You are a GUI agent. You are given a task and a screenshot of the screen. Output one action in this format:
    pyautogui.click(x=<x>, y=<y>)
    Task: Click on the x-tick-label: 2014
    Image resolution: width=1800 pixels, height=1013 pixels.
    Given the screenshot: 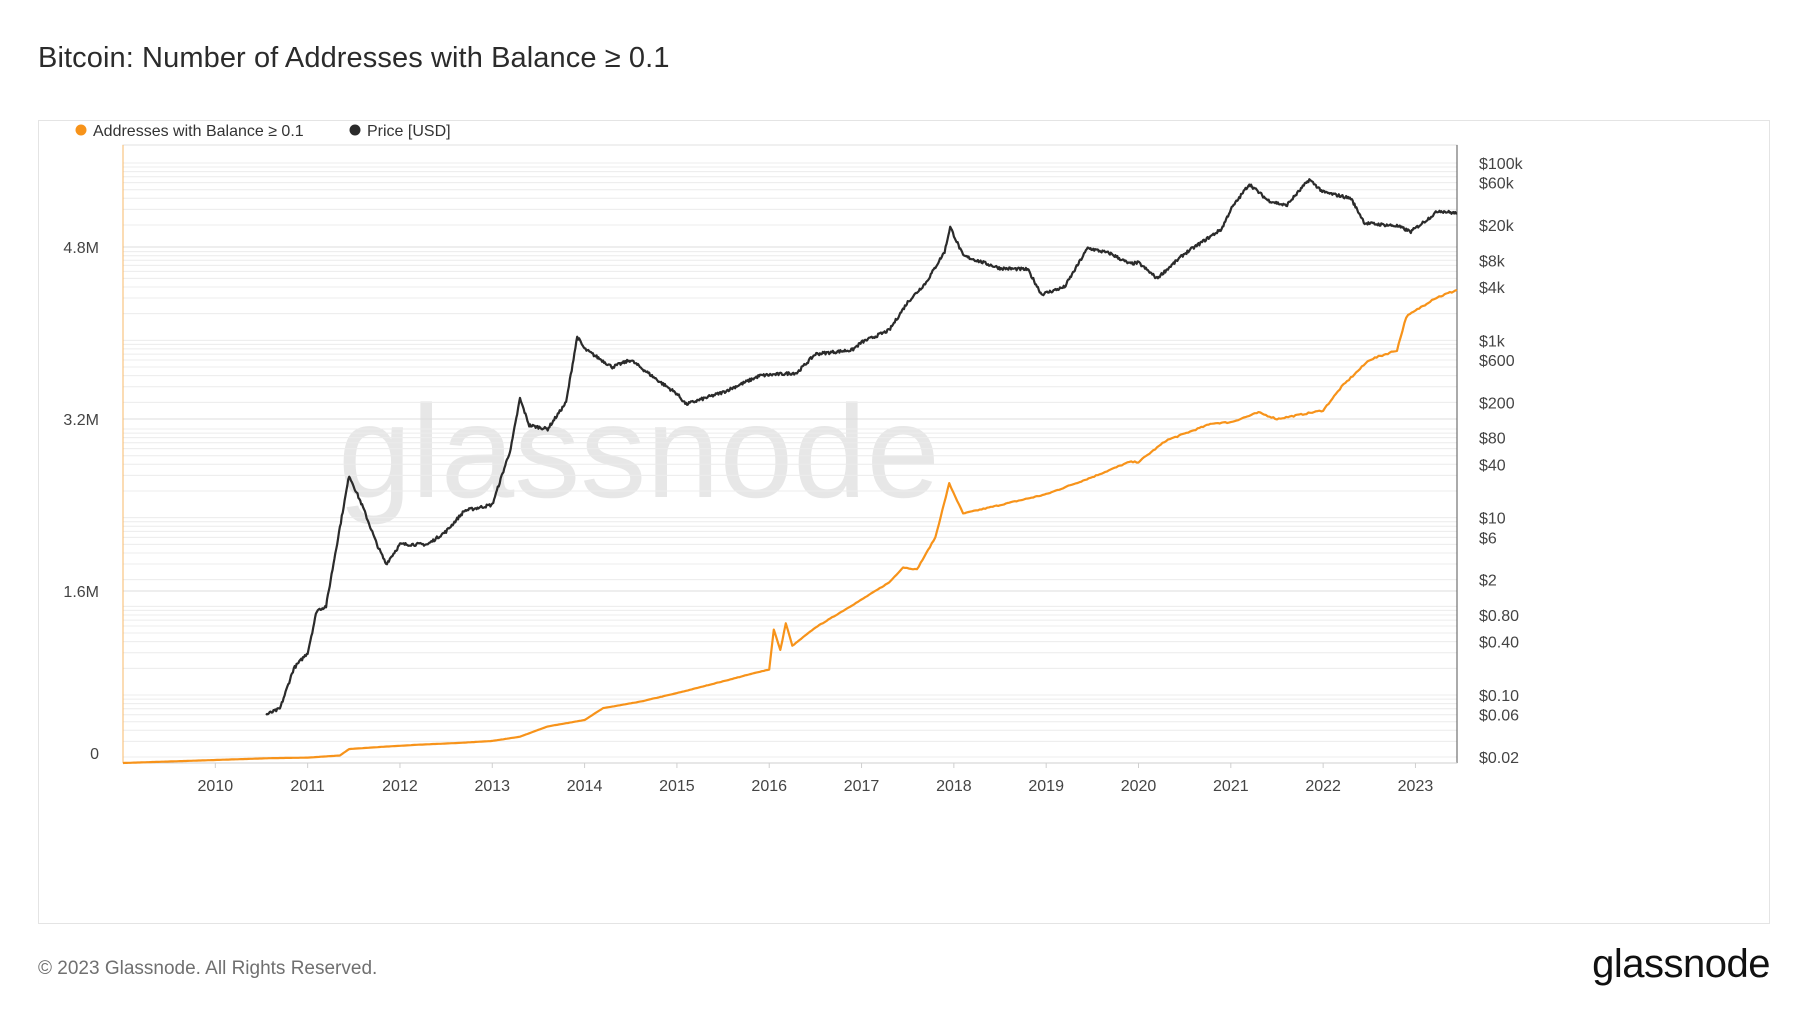 What is the action you would take?
    pyautogui.click(x=585, y=786)
    